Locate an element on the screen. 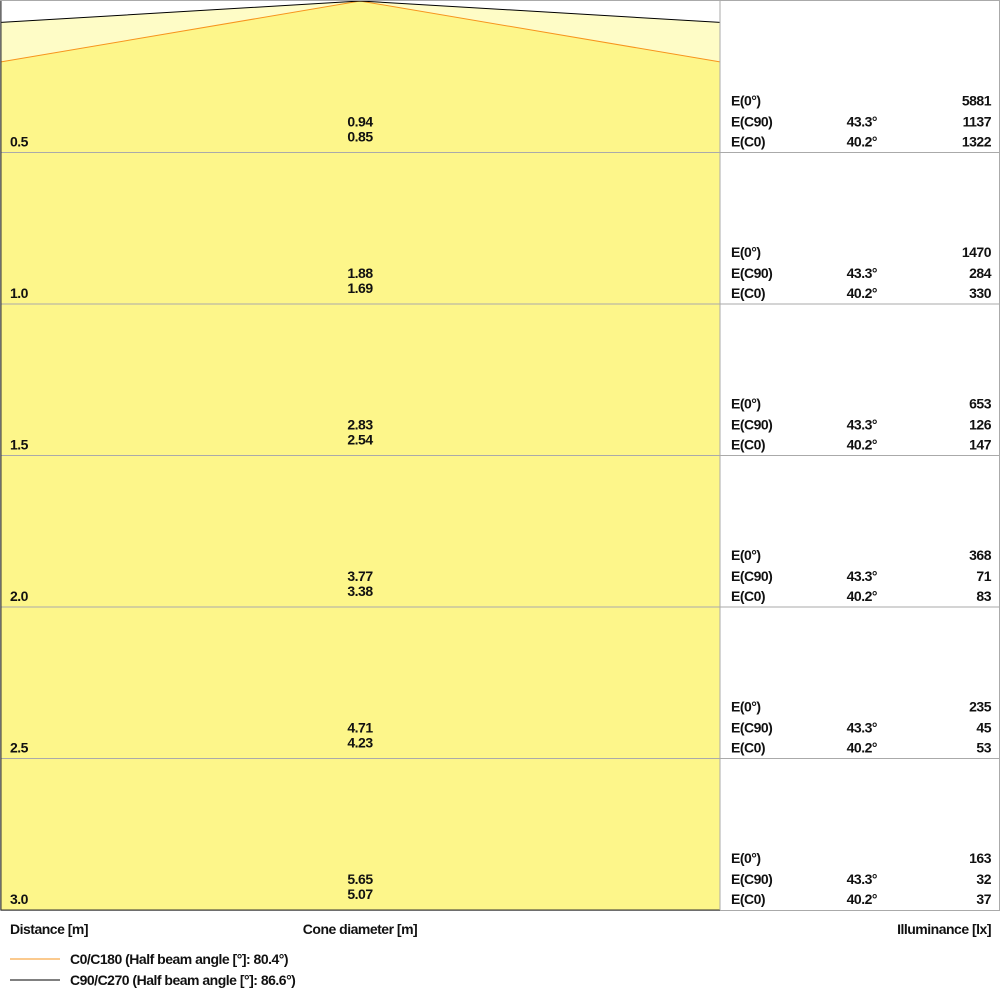 This screenshot has width=1000, height=1000. ec0-value: 147 is located at coordinates (980, 445).